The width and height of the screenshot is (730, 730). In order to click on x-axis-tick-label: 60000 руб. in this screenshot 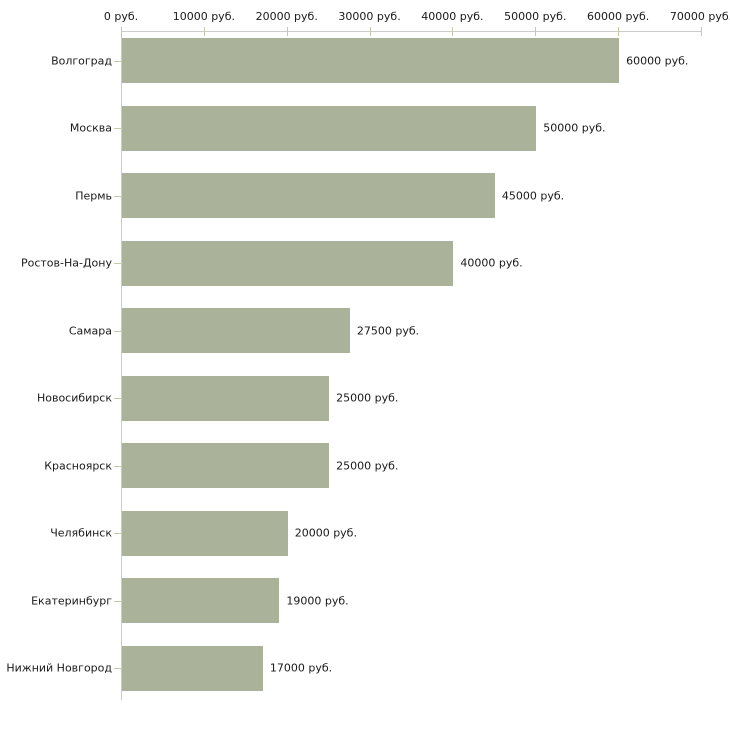, I will do `click(618, 16)`.